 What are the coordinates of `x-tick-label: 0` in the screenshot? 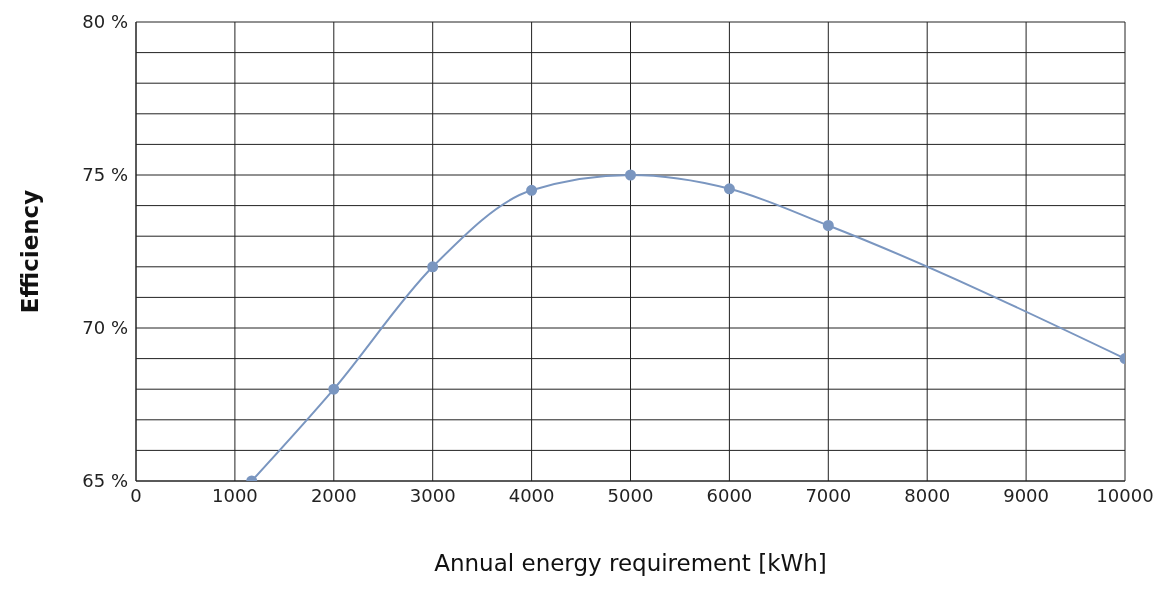 It's located at (136, 495).